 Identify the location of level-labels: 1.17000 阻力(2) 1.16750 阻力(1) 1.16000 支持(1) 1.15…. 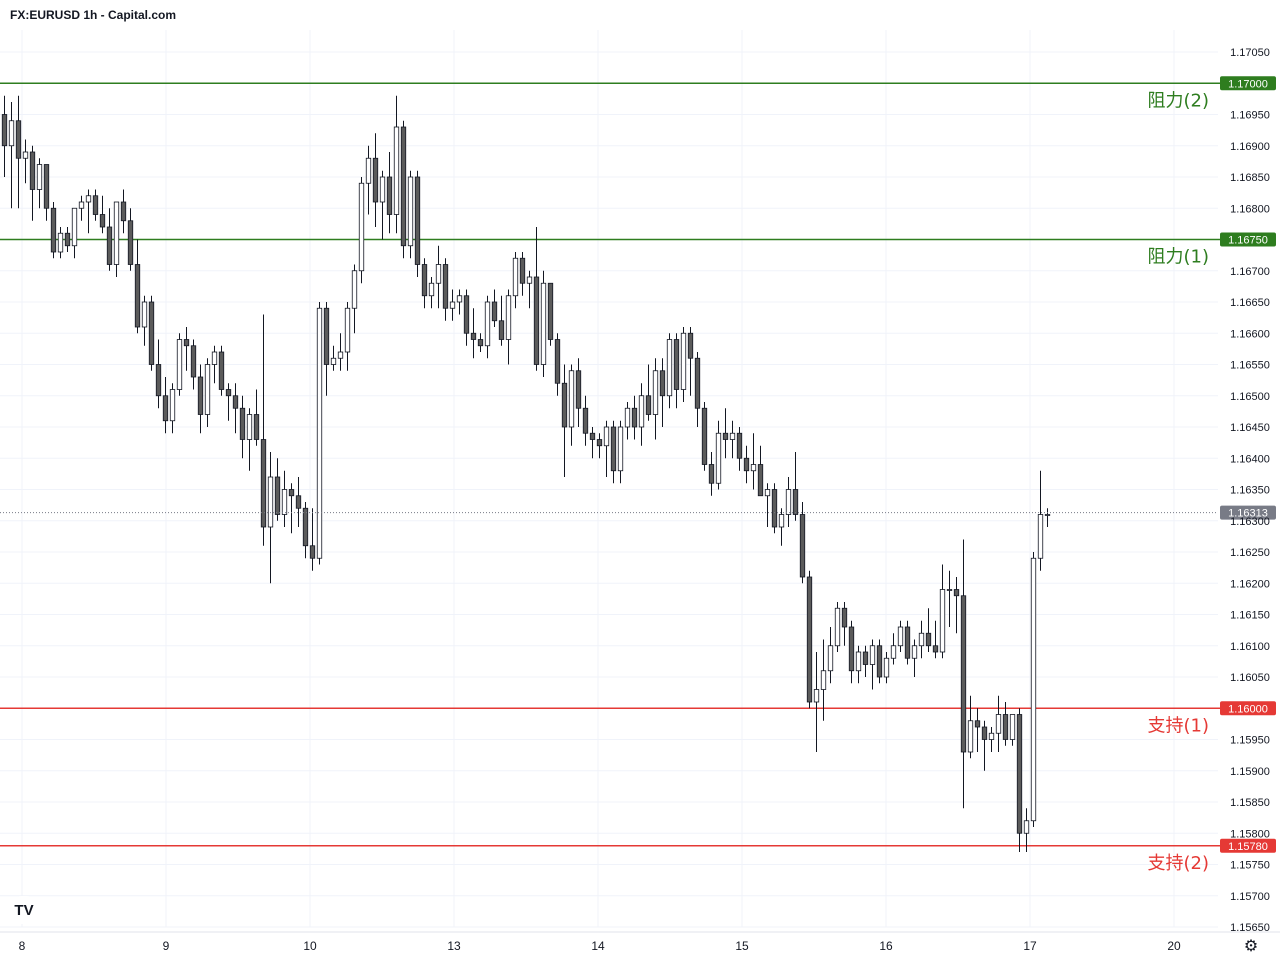
(1212, 475).